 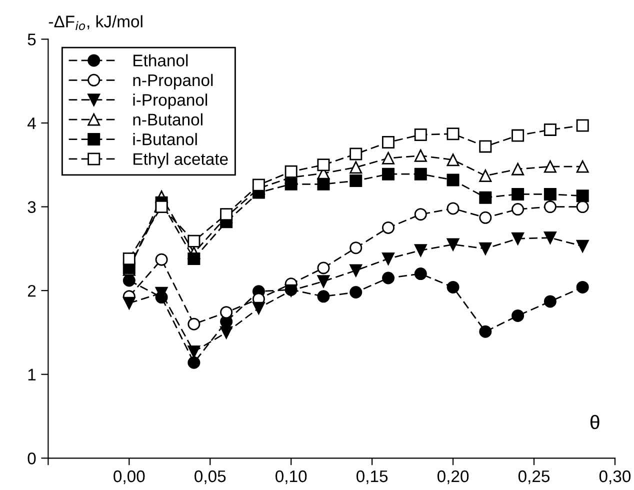 What do you see at coordinates (372, 477) in the screenshot?
I see `x-tick-label: 0,15` at bounding box center [372, 477].